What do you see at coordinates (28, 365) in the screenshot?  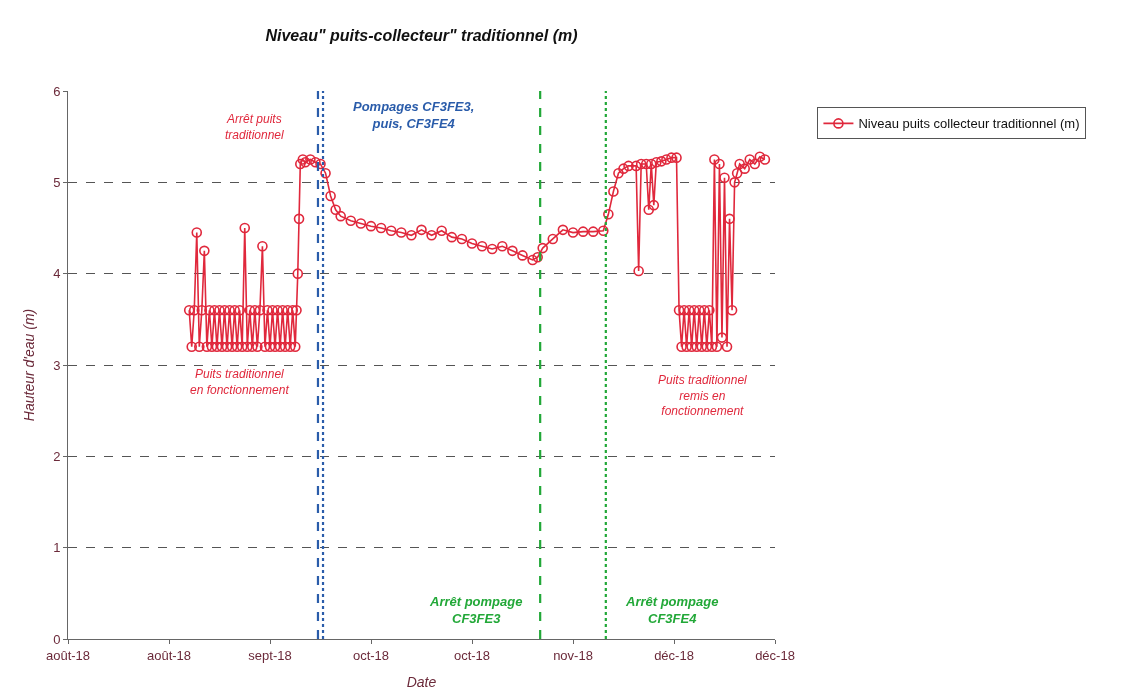 I see `y-axis-title: Hauteur d'eau (m)` at bounding box center [28, 365].